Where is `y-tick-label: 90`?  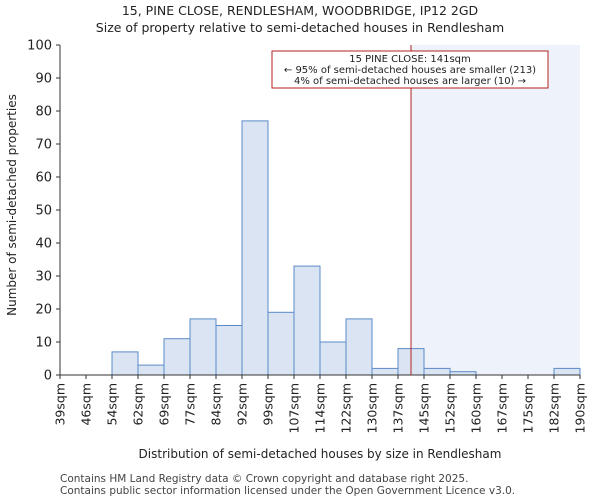 y-tick-label: 90 is located at coordinates (43, 79).